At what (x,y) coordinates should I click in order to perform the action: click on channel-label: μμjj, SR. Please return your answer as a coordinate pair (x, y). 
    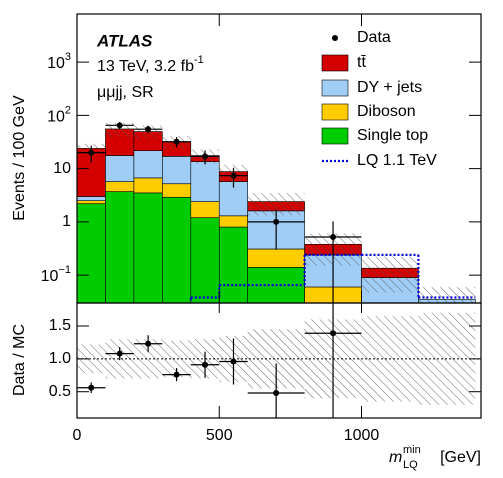
    Looking at the image, I should click on (125, 92).